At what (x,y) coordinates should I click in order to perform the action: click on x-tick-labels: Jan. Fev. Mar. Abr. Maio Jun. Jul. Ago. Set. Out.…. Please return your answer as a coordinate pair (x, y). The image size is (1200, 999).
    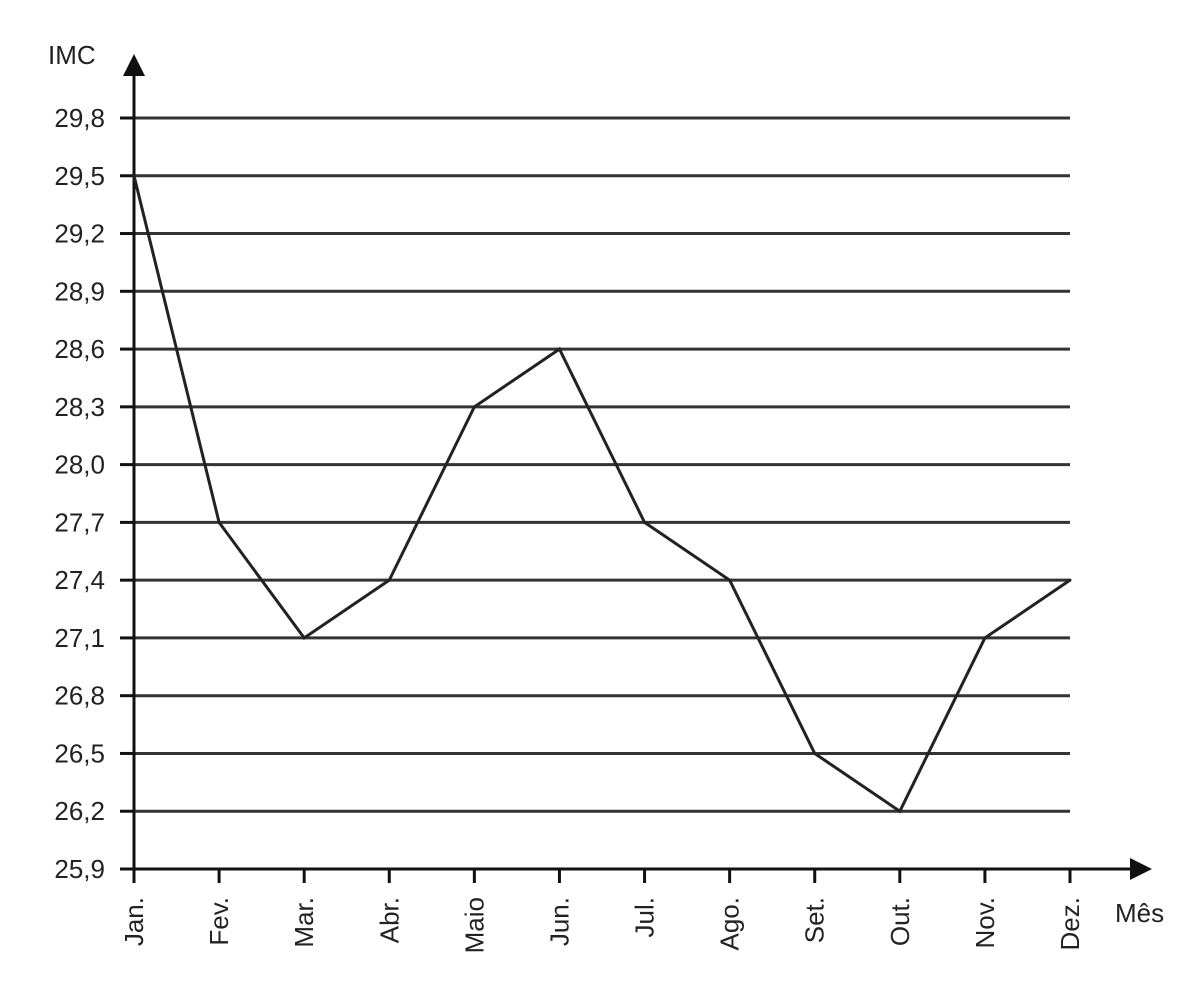
    Looking at the image, I should click on (602, 911).